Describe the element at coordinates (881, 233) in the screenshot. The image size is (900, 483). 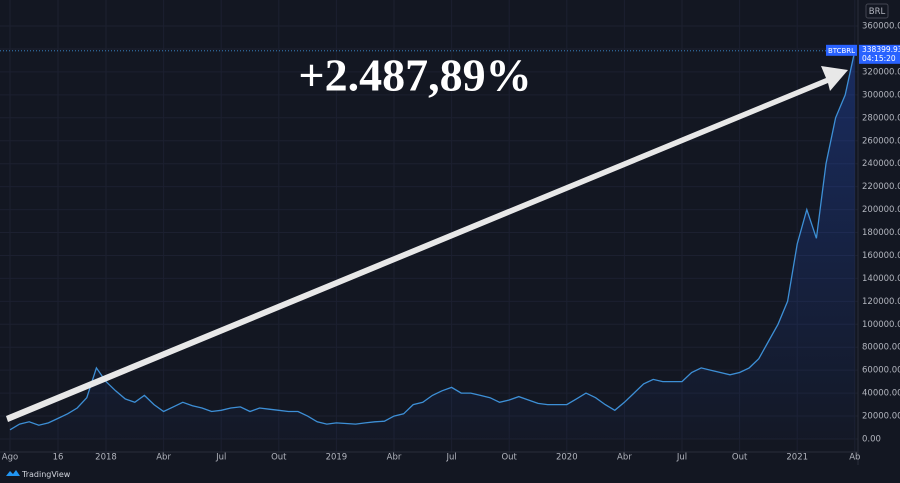
I see `y-tick-label: 180000.00` at that location.